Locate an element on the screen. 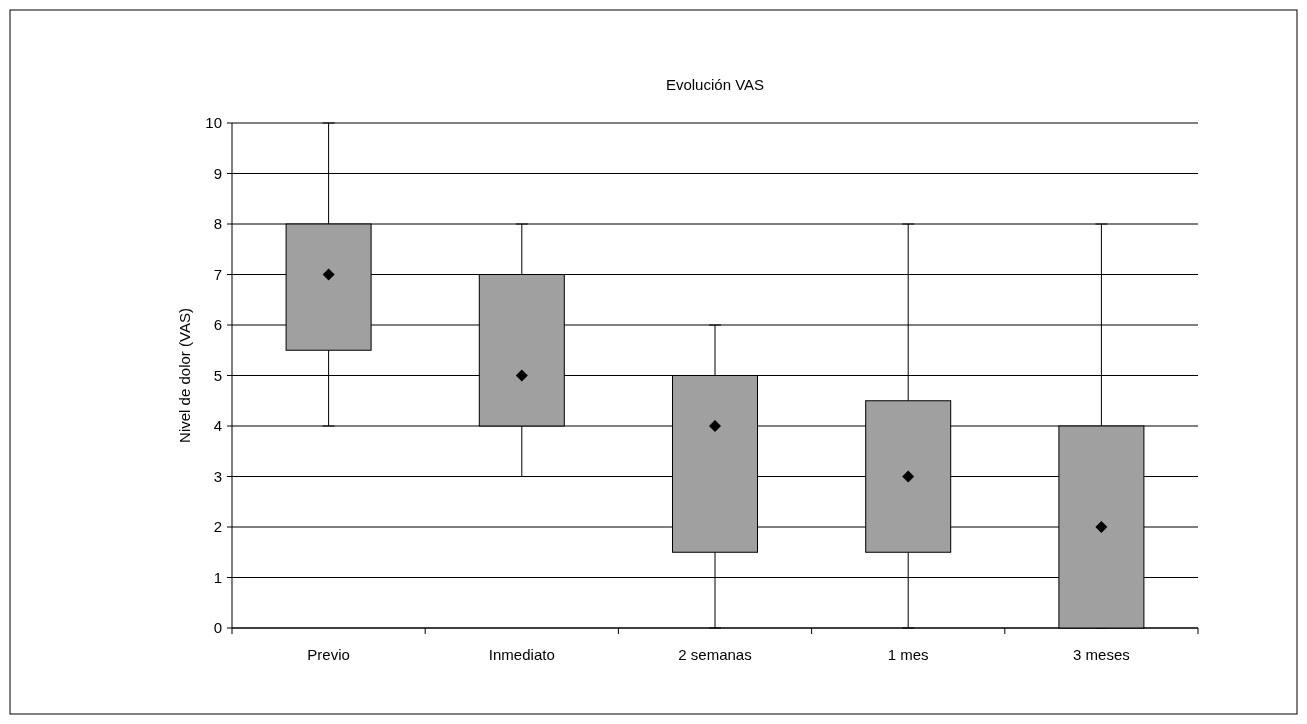 Image resolution: width=1307 pixels, height=724 pixels. y-tick-label: 4 is located at coordinates (217, 426).